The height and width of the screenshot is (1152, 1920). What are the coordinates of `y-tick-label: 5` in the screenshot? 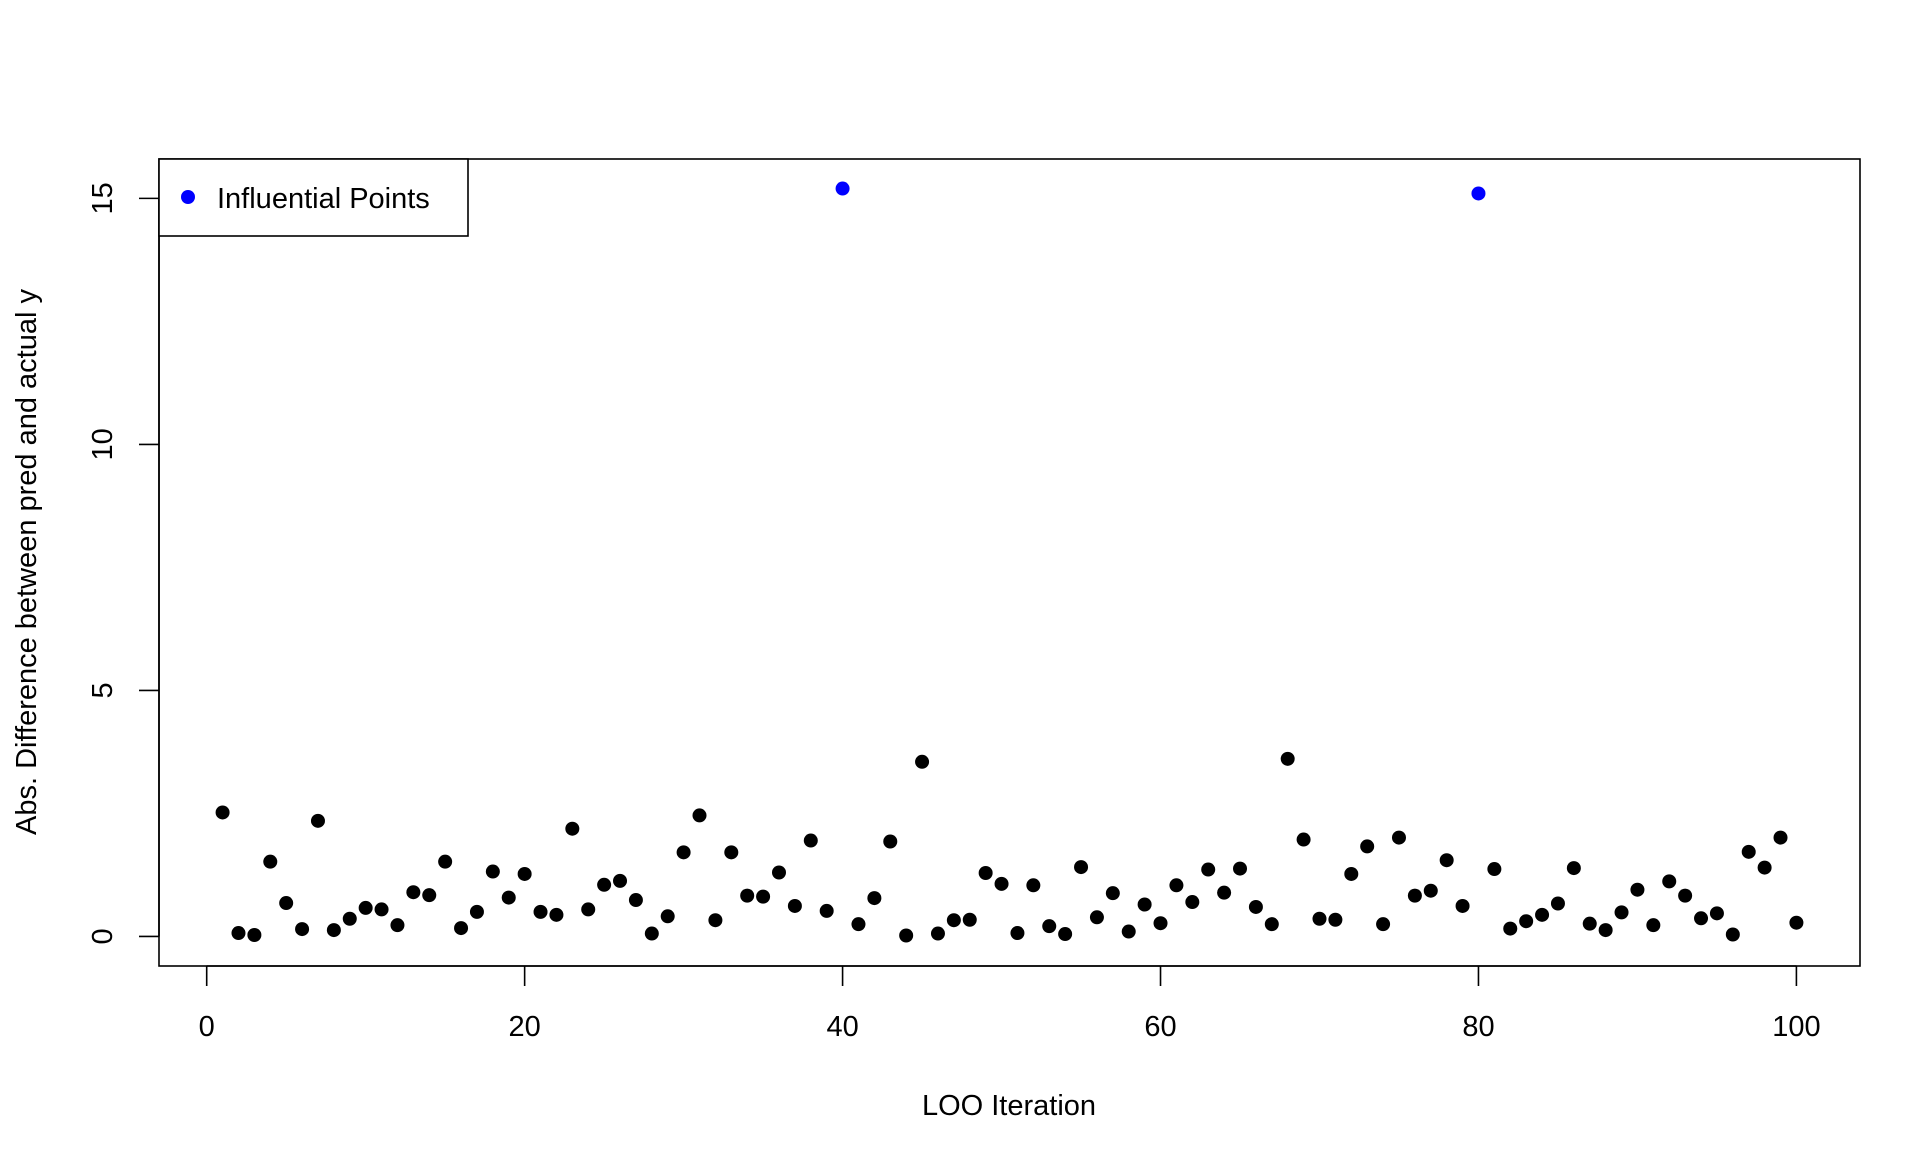 It's located at (103, 690).